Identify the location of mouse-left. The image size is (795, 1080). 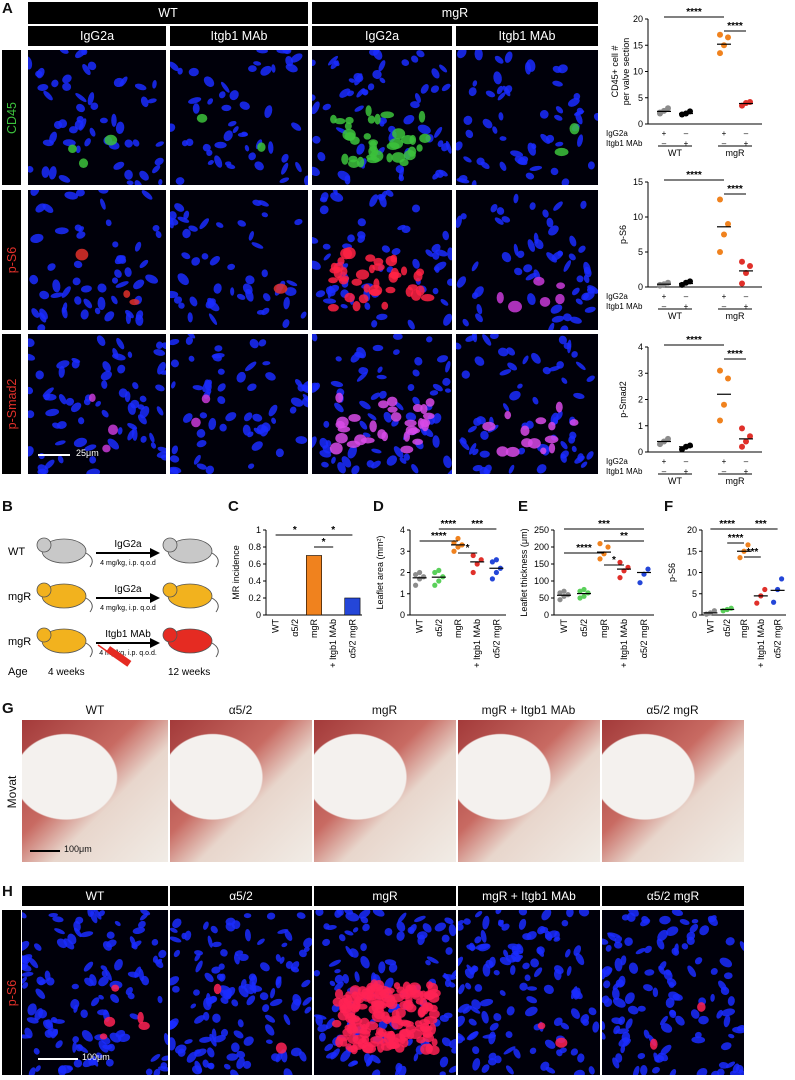
(64, 597).